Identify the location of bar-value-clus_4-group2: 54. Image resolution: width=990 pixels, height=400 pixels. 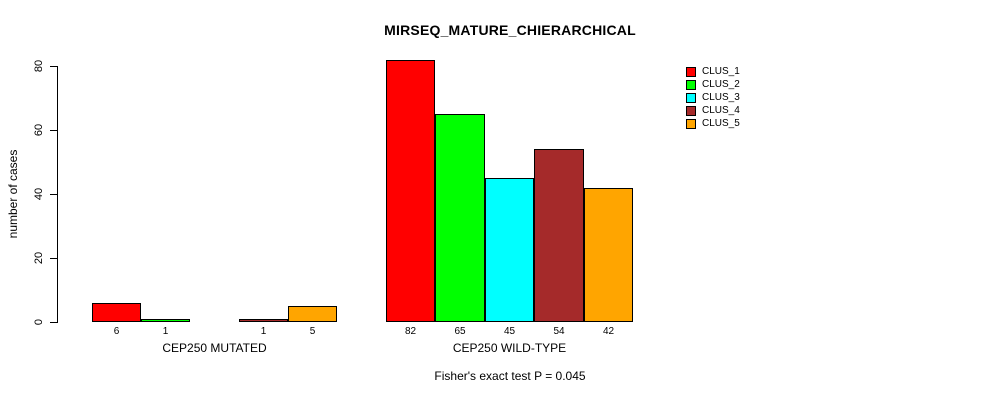
(559, 331).